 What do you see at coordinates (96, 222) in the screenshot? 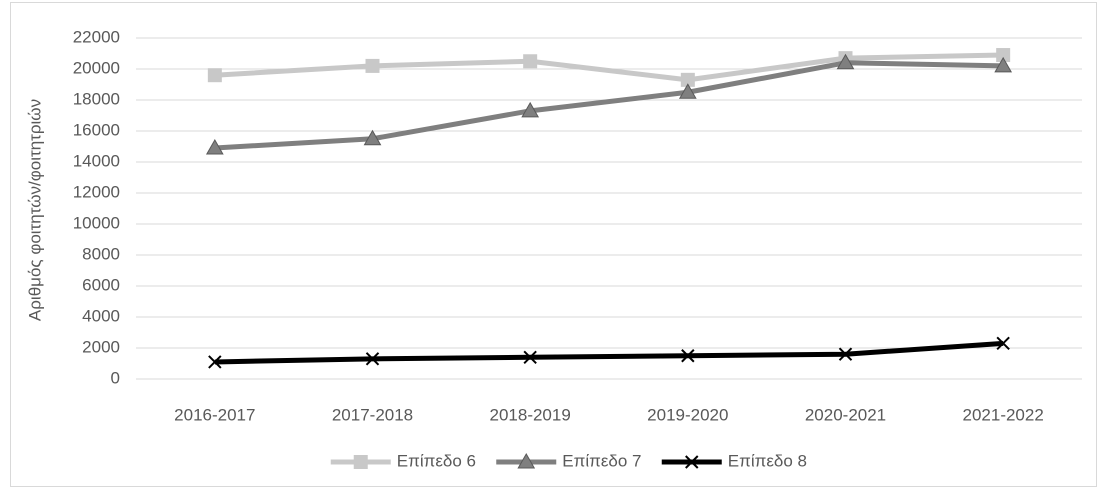
I see `y-tick-label: 10000` at bounding box center [96, 222].